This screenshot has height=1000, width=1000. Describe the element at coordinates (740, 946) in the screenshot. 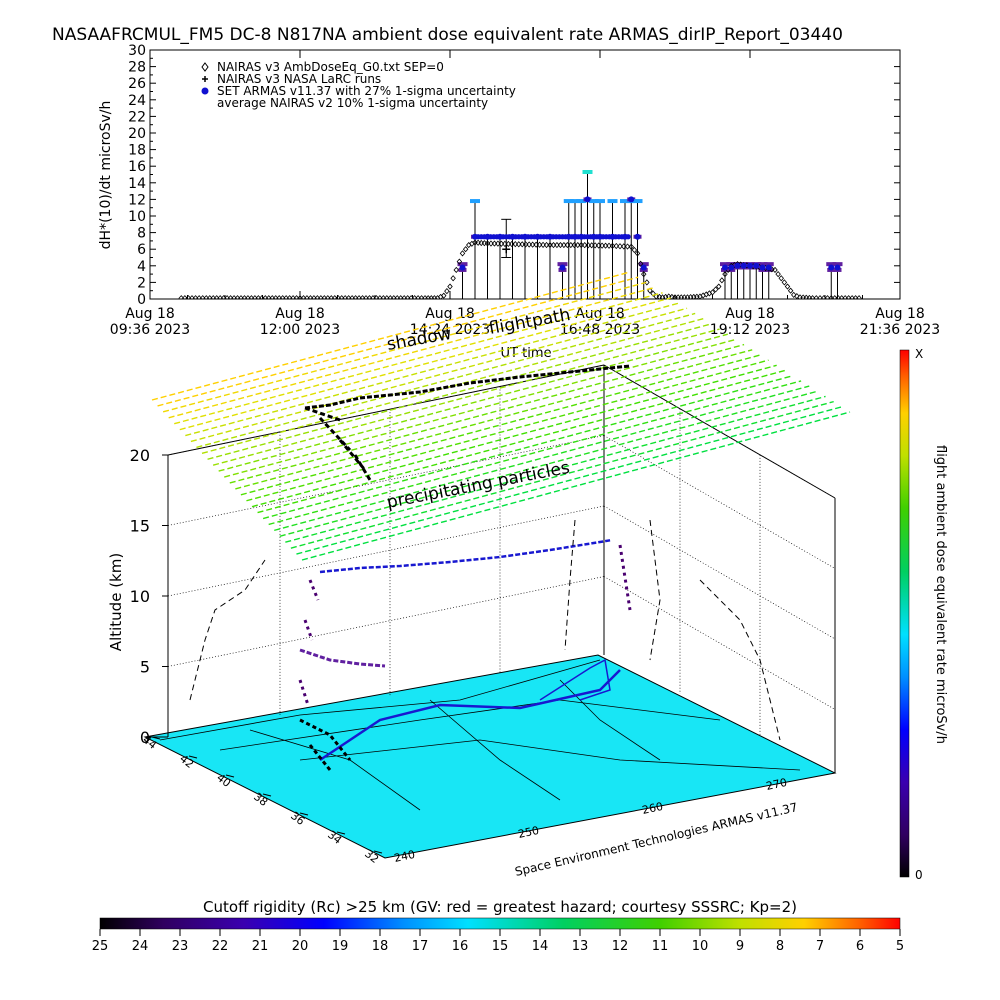

I see `rigidity-tick-label: 9` at that location.